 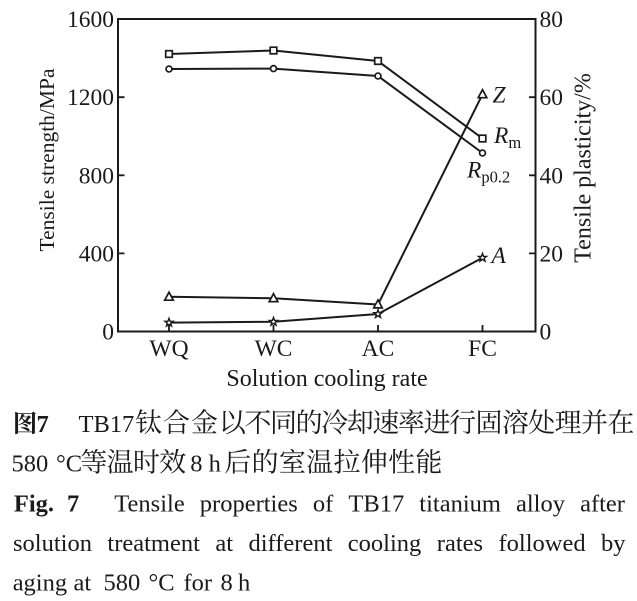 What do you see at coordinates (274, 349) in the screenshot?
I see `svg-text: WC` at bounding box center [274, 349].